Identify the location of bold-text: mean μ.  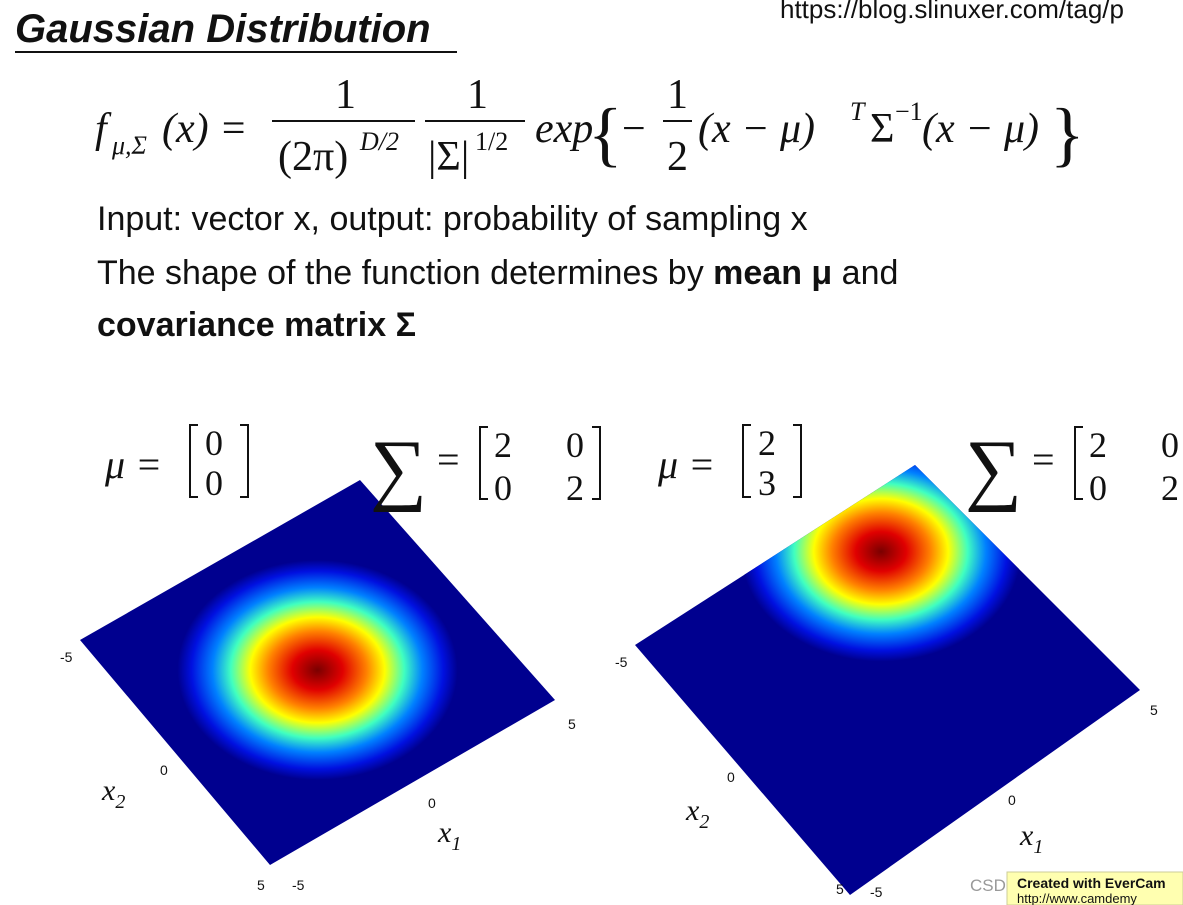
(772, 273).